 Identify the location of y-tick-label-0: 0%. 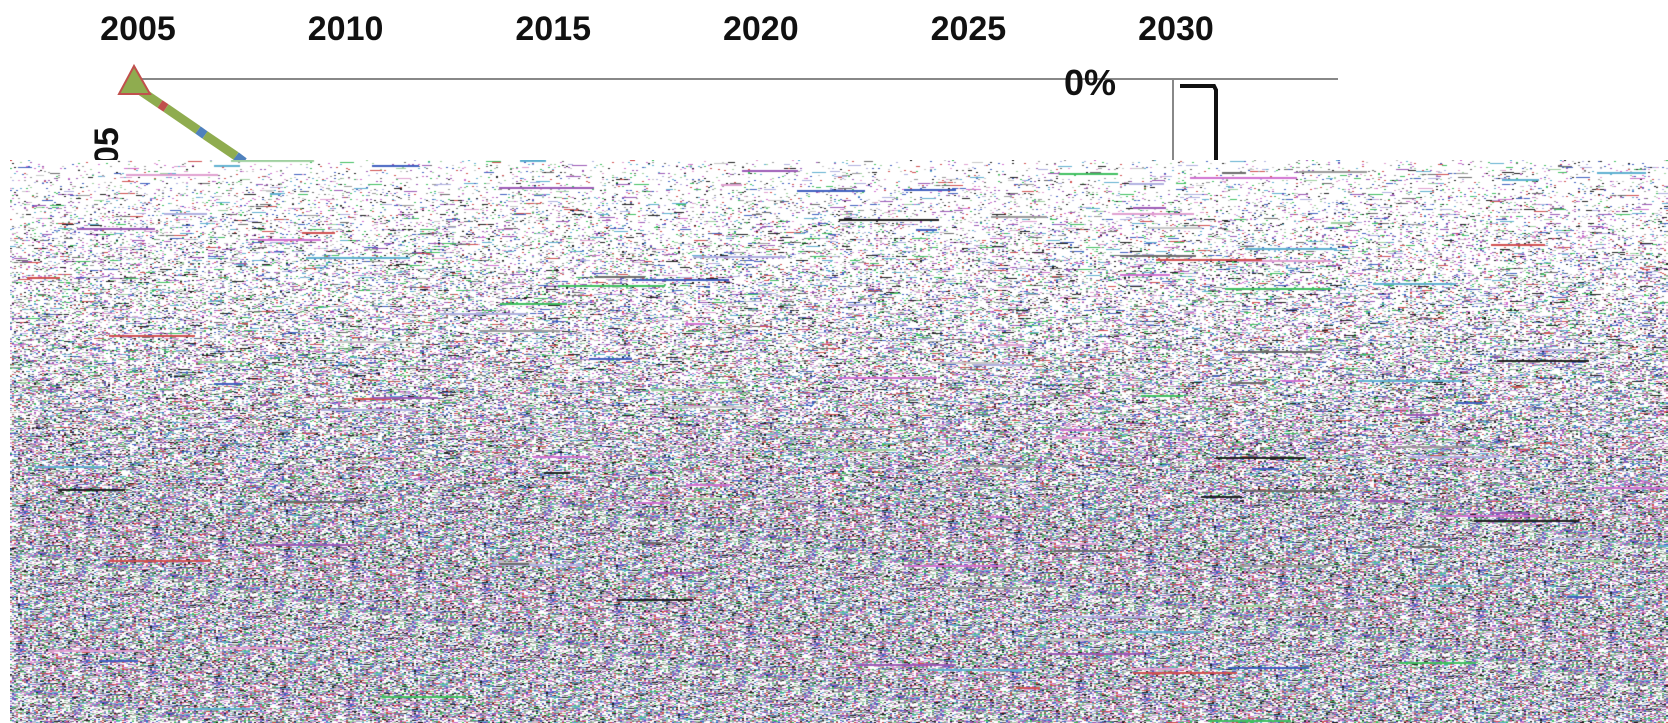
(1090, 82).